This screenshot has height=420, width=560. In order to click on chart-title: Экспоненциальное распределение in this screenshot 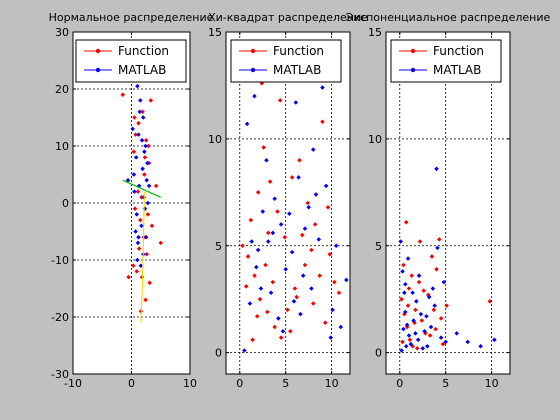, I will do `click(448, 17)`.